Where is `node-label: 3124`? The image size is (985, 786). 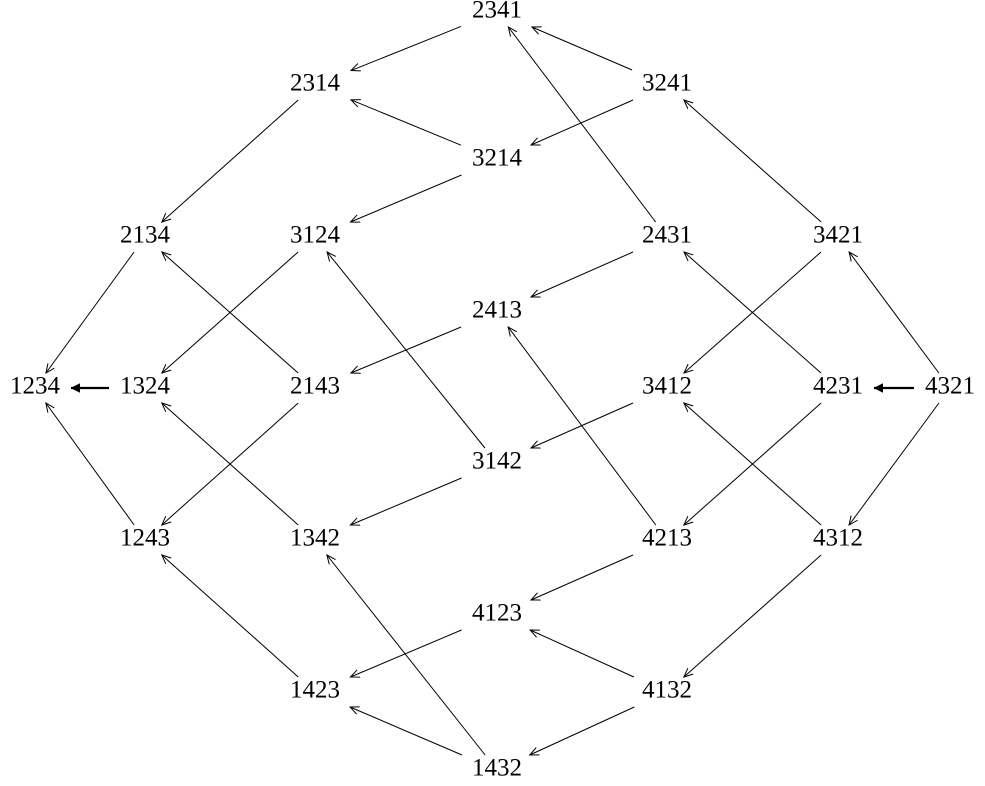
node-label: 3124 is located at coordinates (315, 235).